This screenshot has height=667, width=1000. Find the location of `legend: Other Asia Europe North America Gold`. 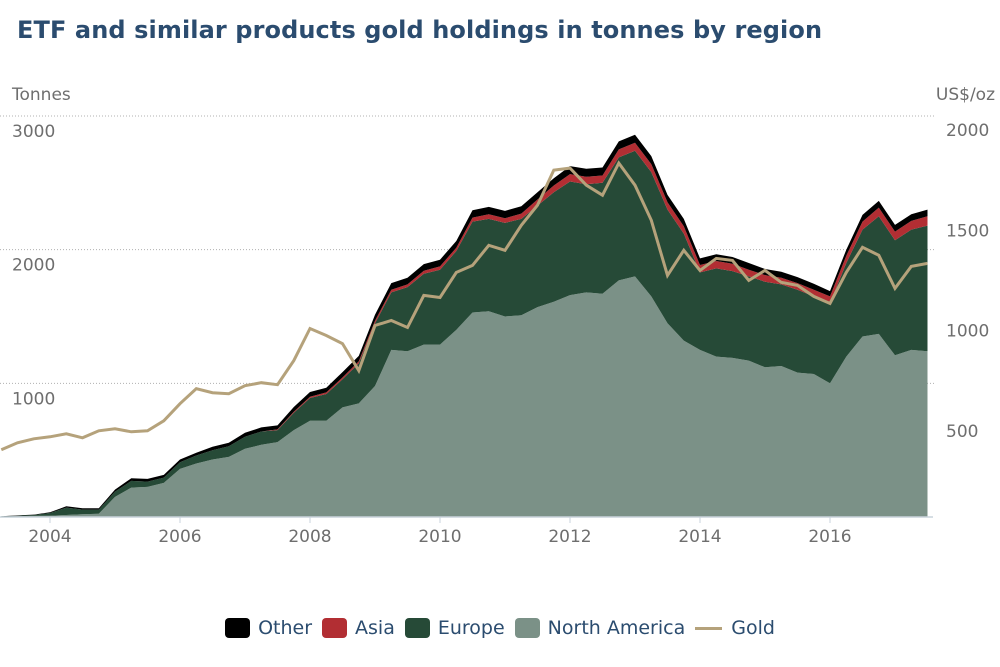

legend: Other Asia Europe North America Gold is located at coordinates (500, 628).